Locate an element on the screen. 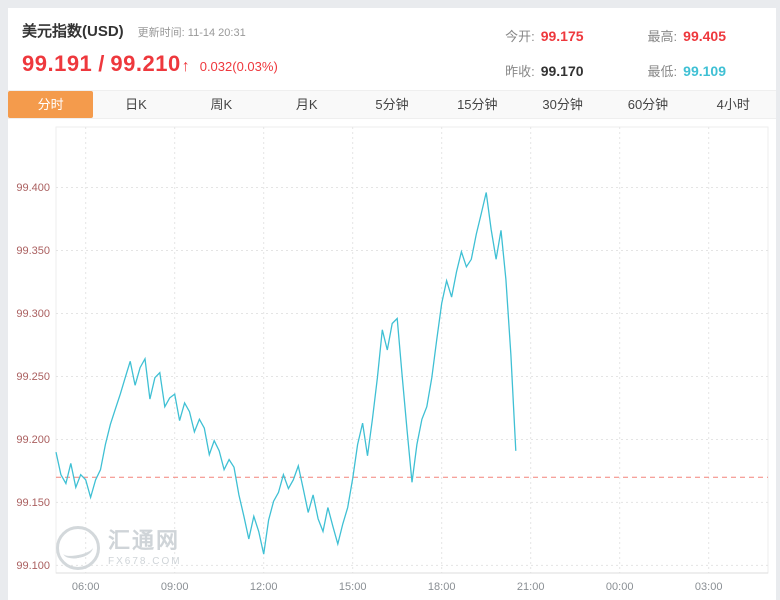 This screenshot has height=600, width=780. svg-text: 00:00 is located at coordinates (620, 587).